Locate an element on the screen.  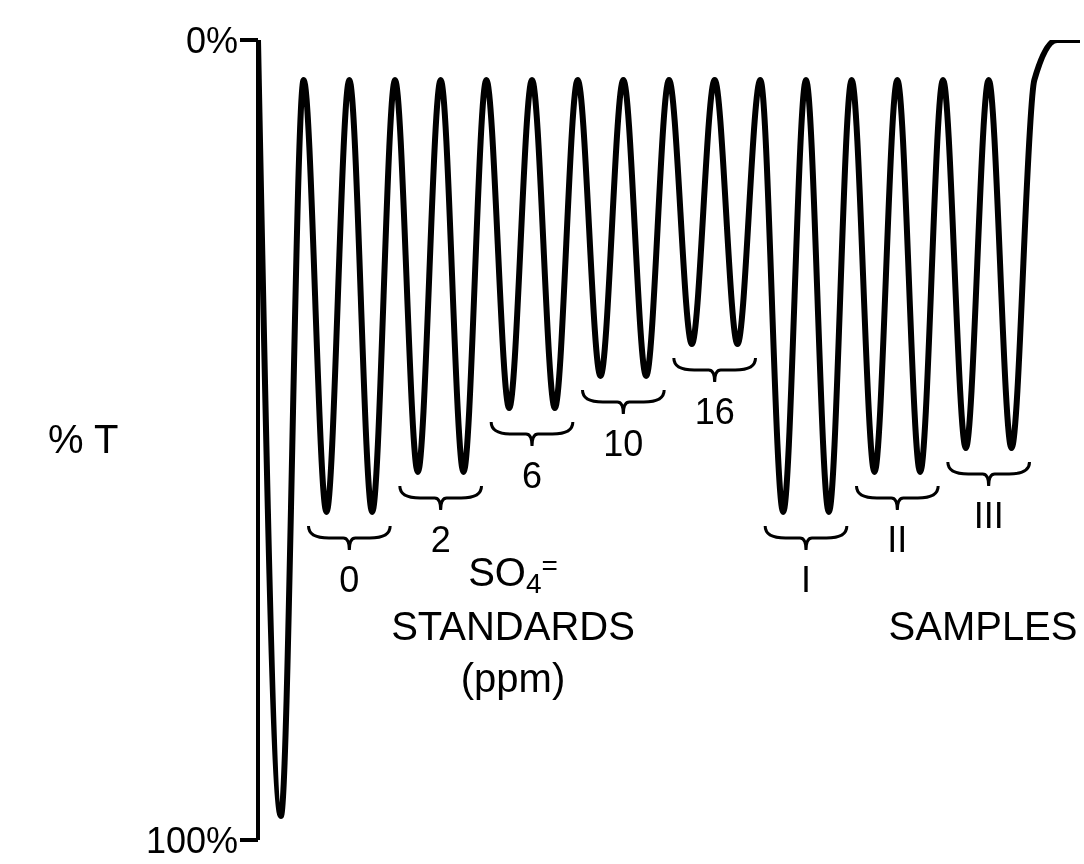
annotation: III is located at coordinates (988, 515).